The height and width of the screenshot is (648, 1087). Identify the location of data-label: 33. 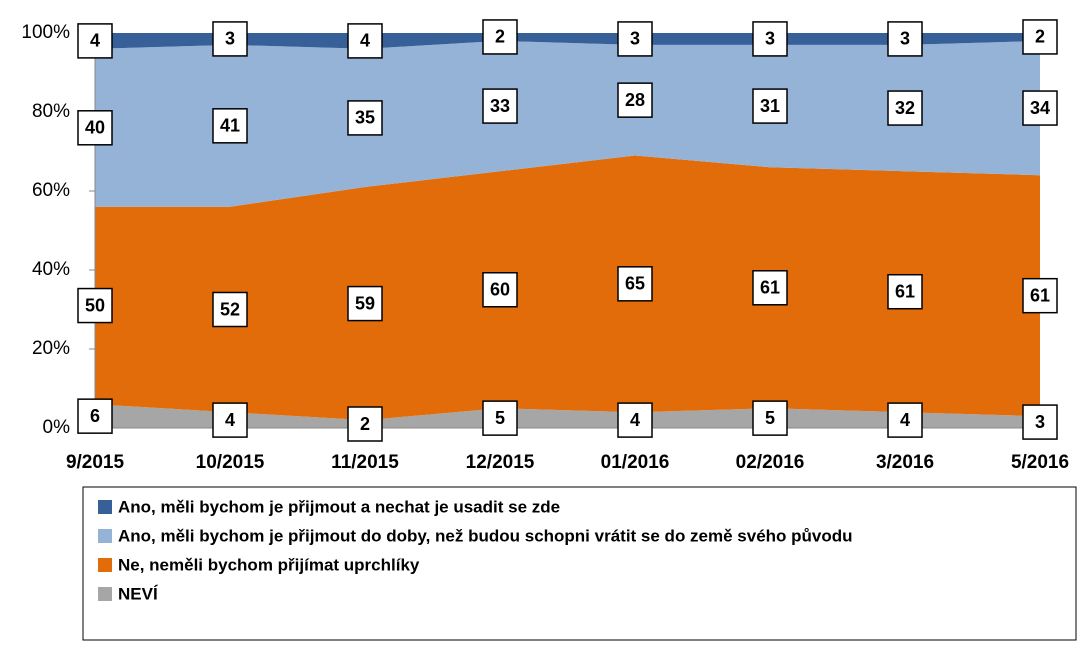
(500, 106).